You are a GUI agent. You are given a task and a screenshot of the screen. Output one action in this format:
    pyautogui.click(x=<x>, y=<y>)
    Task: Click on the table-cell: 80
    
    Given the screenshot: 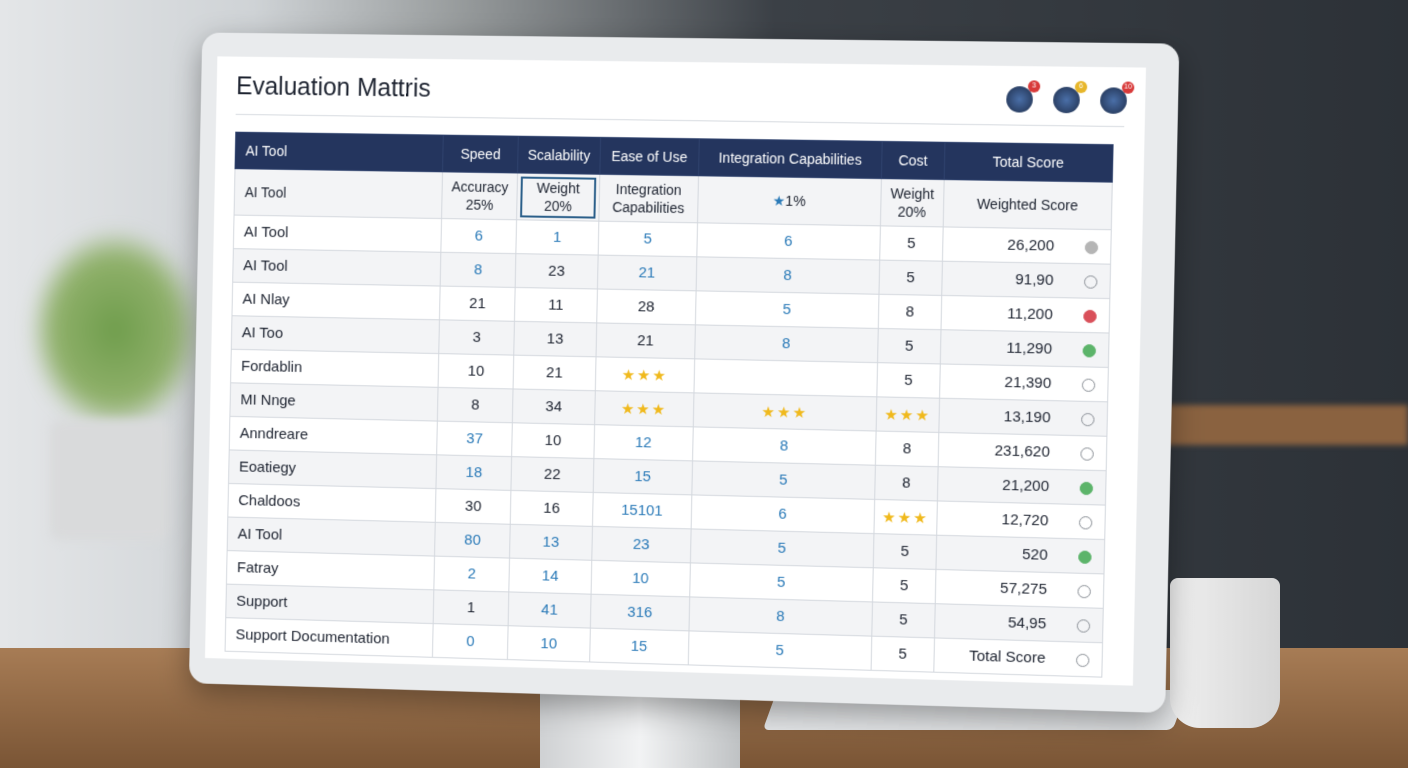 What is the action you would take?
    pyautogui.click(x=472, y=540)
    